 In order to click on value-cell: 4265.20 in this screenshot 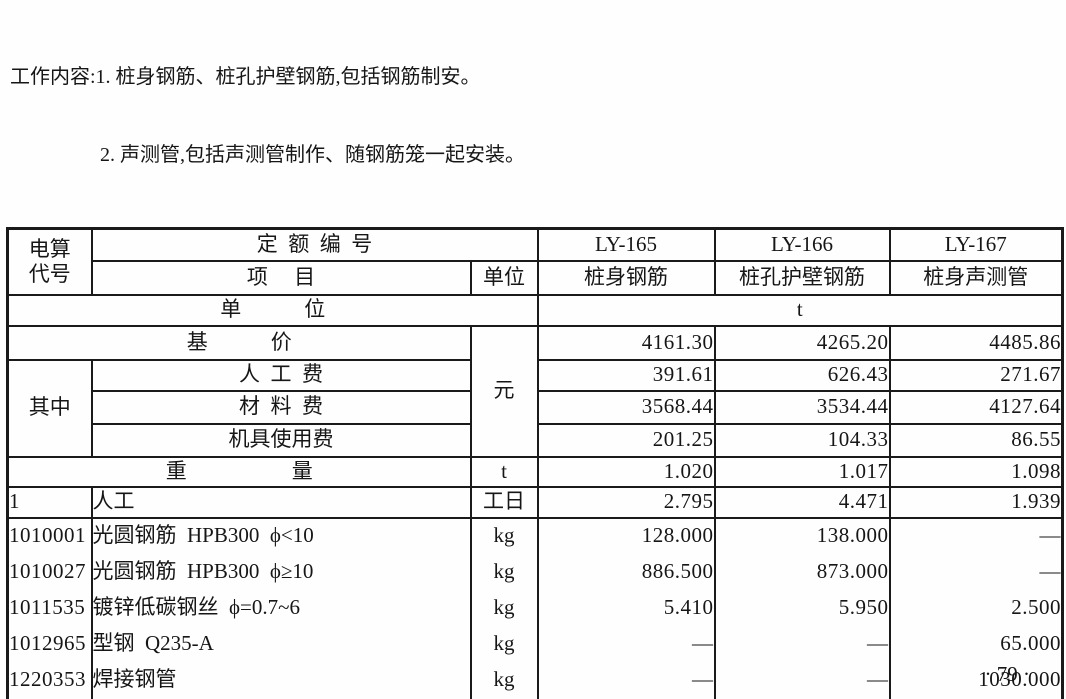, I will do `click(802, 342)`.